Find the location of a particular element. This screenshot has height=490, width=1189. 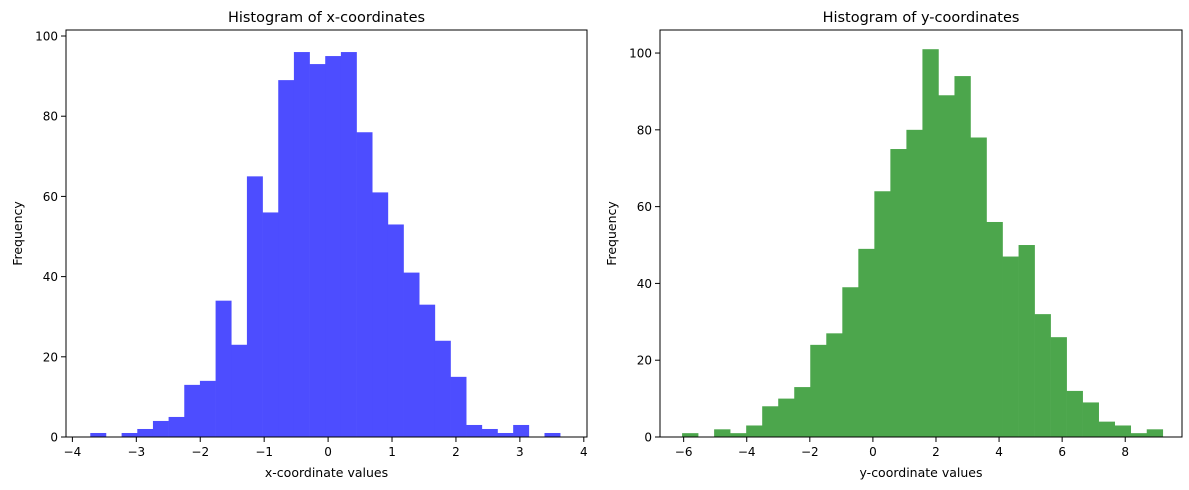

x-hist-ytick-label: 0 is located at coordinates (54, 438).